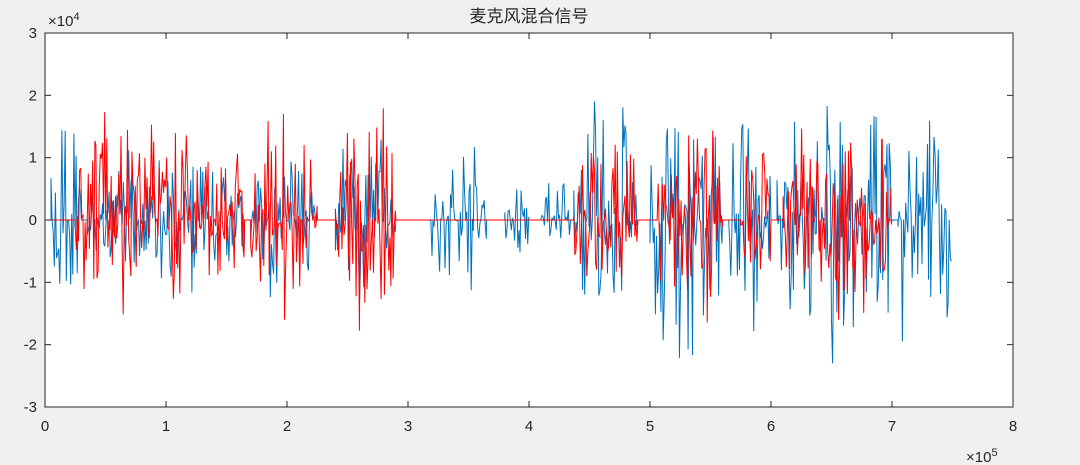 Image resolution: width=1080 pixels, height=465 pixels. What do you see at coordinates (529, 426) in the screenshot?
I see `x-tick-label: 4` at bounding box center [529, 426].